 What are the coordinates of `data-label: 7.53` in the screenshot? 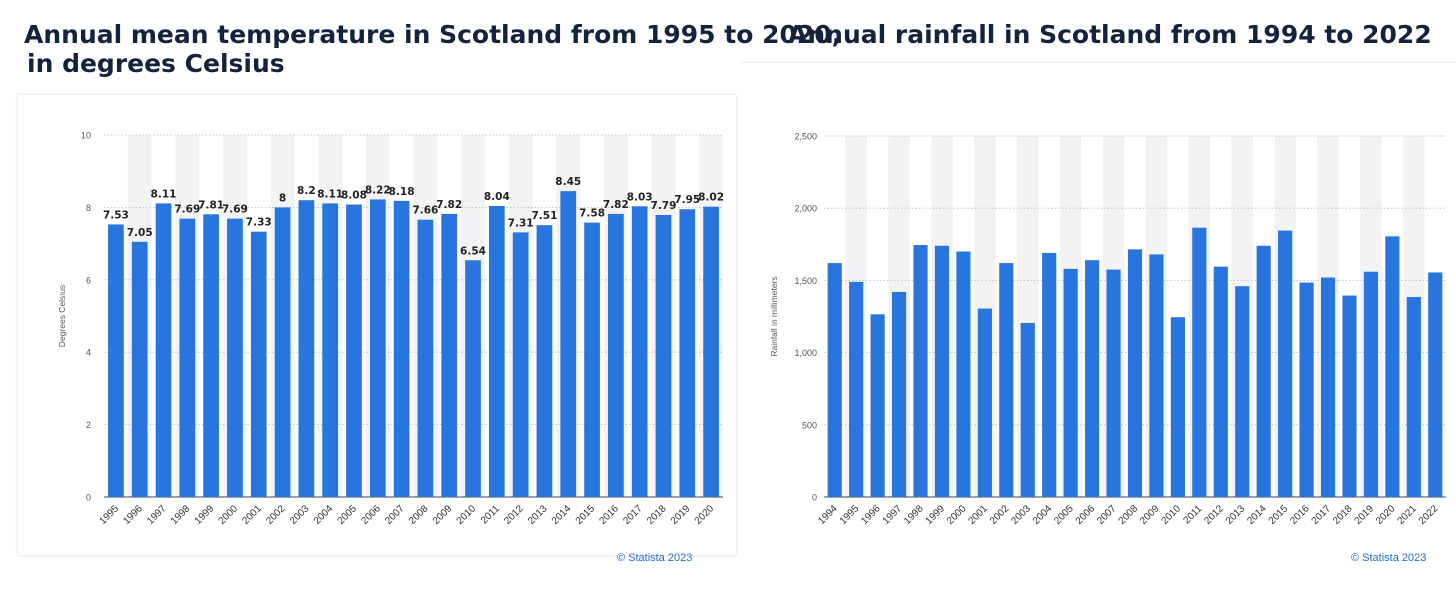 It's located at (116, 215).